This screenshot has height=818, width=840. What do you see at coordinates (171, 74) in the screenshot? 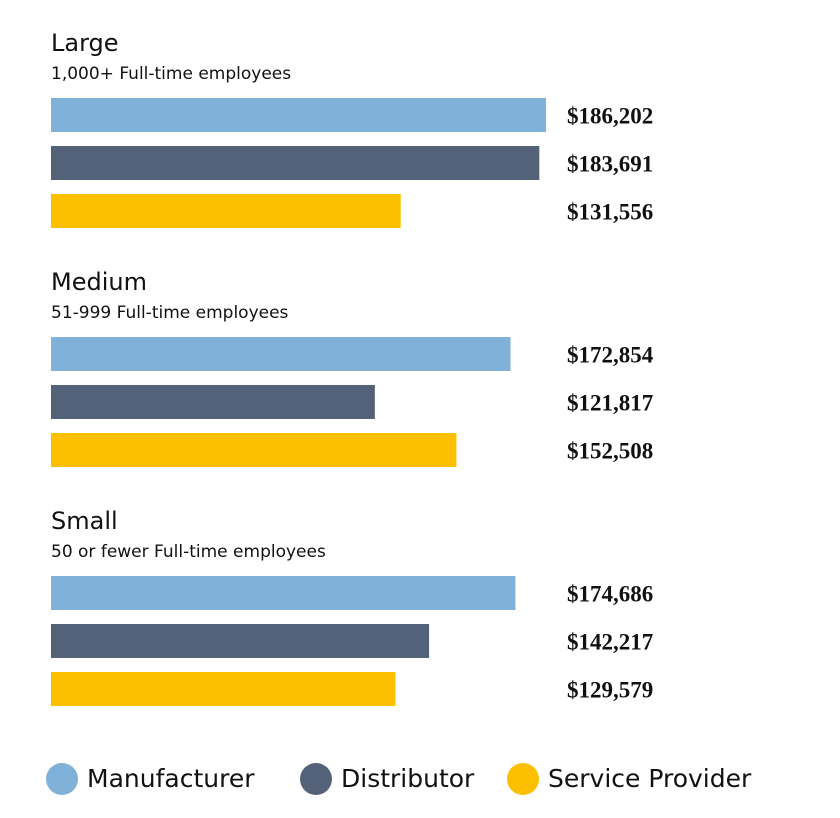
I see `group-subtitle: 1,000+ Full-time employees` at bounding box center [171, 74].